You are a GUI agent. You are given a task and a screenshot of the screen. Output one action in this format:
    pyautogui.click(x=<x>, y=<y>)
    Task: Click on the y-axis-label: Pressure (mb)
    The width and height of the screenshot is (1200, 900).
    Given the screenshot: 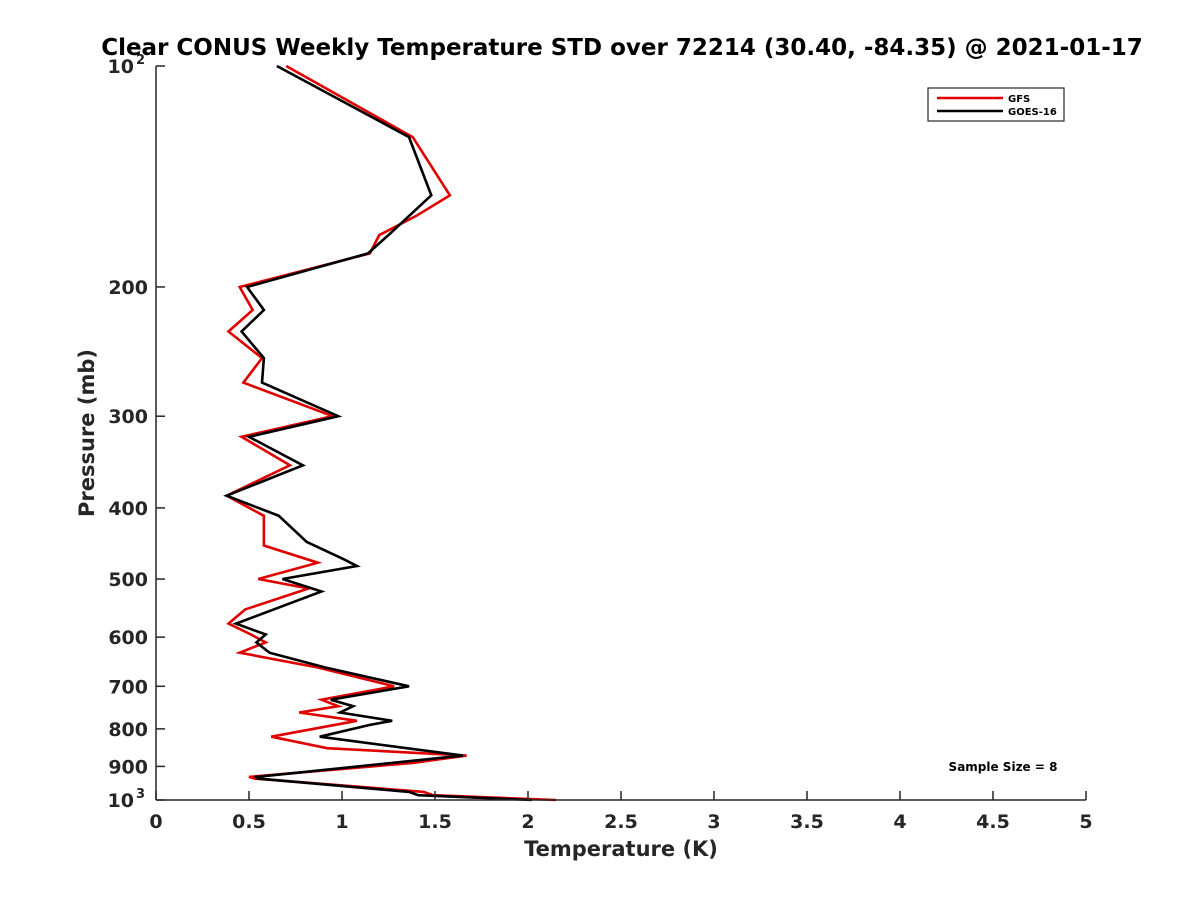 What is the action you would take?
    pyautogui.click(x=87, y=433)
    